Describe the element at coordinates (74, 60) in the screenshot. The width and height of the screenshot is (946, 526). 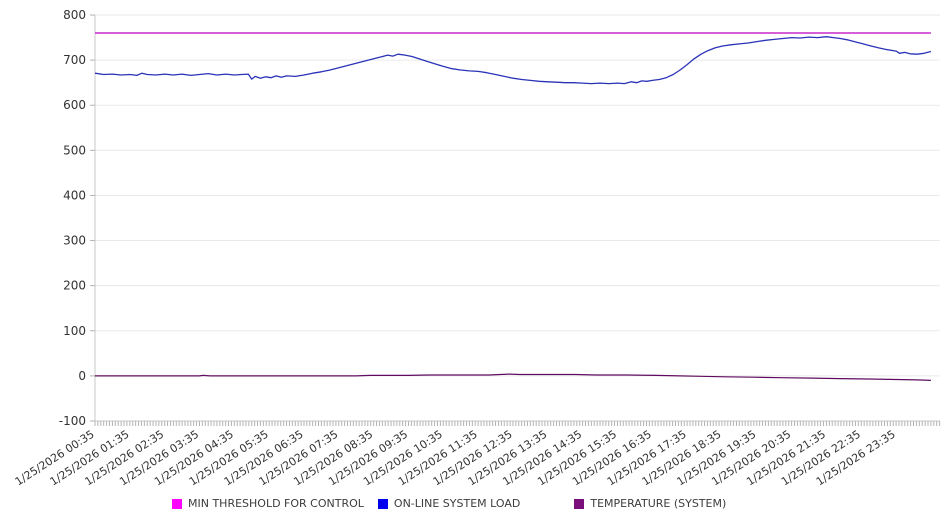
I see `y-axis-label: 700` at that location.